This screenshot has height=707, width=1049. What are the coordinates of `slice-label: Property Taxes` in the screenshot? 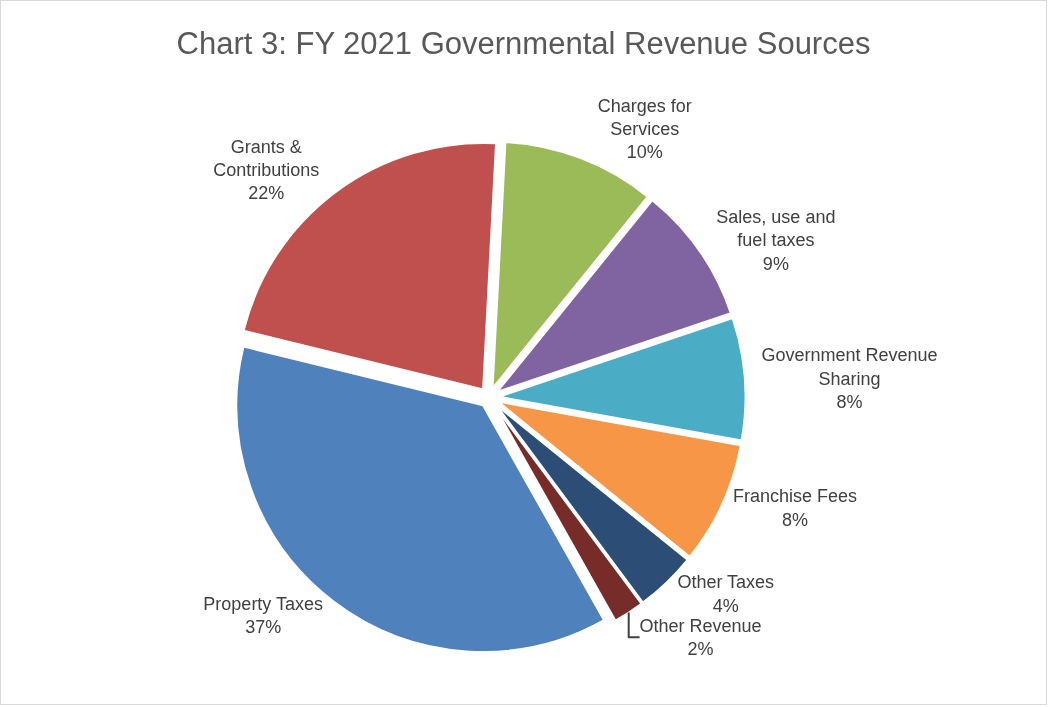 It's located at (263, 603).